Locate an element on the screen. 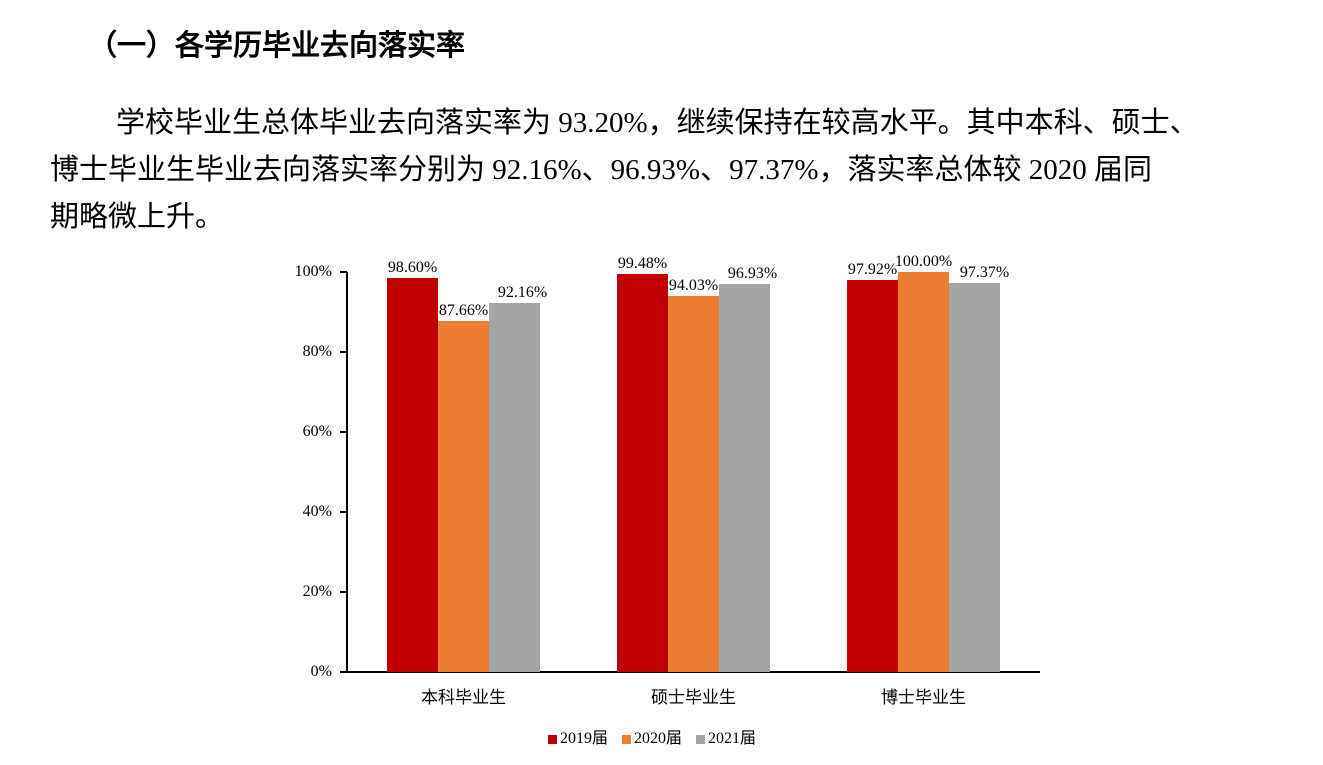  legend-item: 2019届 is located at coordinates (578, 739).